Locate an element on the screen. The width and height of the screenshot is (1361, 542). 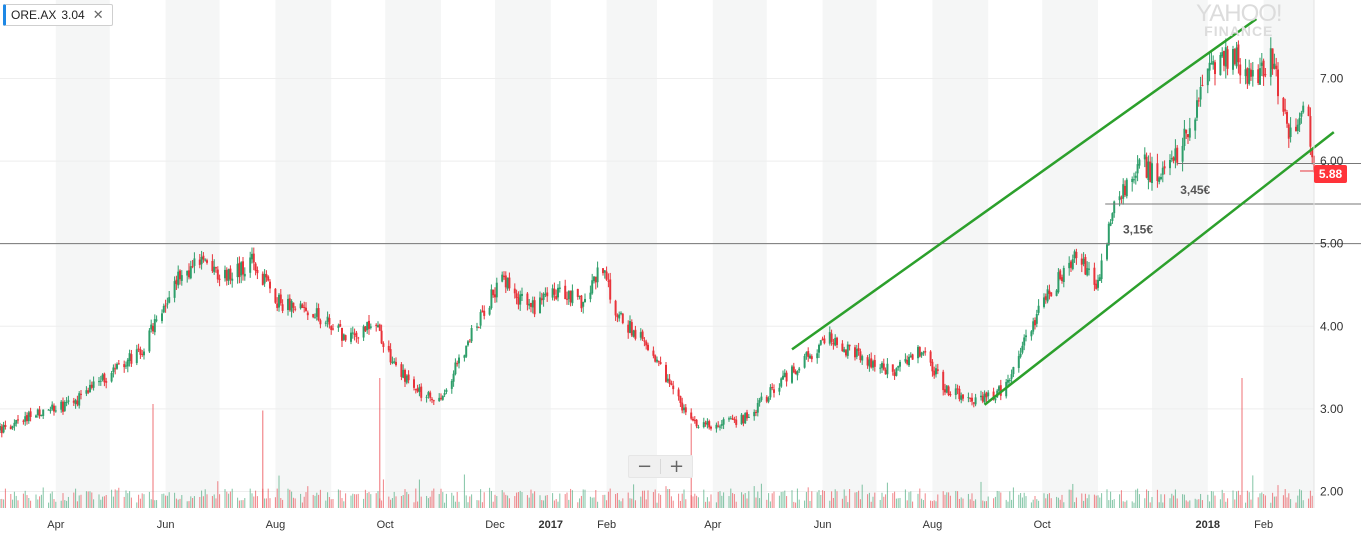
zoom-controls: − + is located at coordinates (660, 466).